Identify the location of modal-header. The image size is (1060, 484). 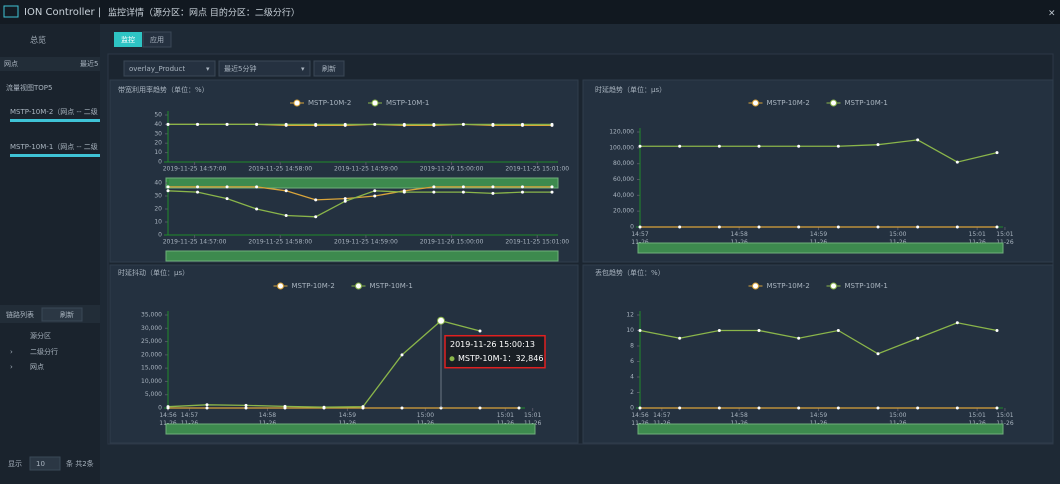
(580, 12).